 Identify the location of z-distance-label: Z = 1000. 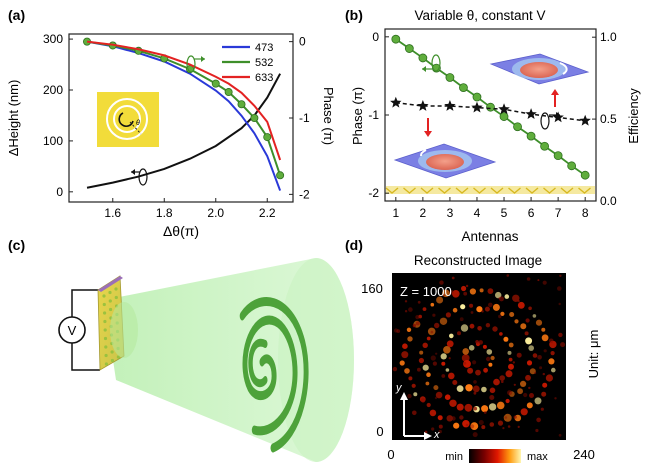
(426, 291).